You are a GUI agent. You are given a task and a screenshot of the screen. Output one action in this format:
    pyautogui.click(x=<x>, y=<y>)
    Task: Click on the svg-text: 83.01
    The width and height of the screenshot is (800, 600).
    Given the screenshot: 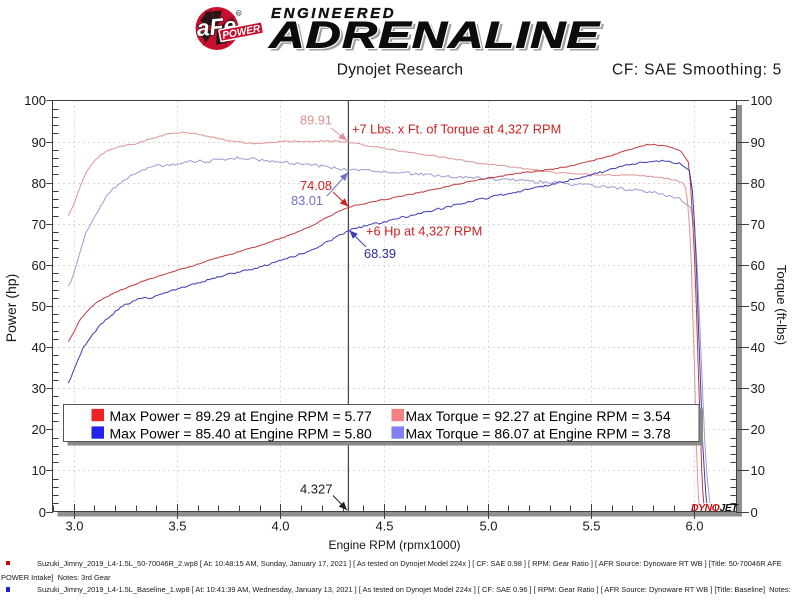 What is the action you would take?
    pyautogui.click(x=307, y=200)
    